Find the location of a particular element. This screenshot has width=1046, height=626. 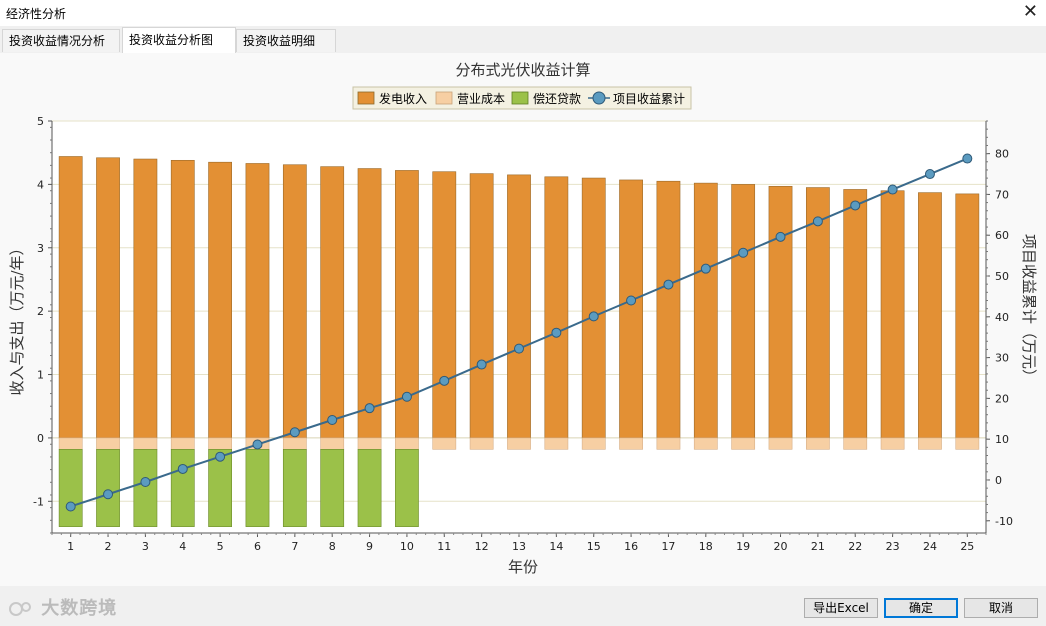

export-excel-button: 导出Excel is located at coordinates (841, 608).